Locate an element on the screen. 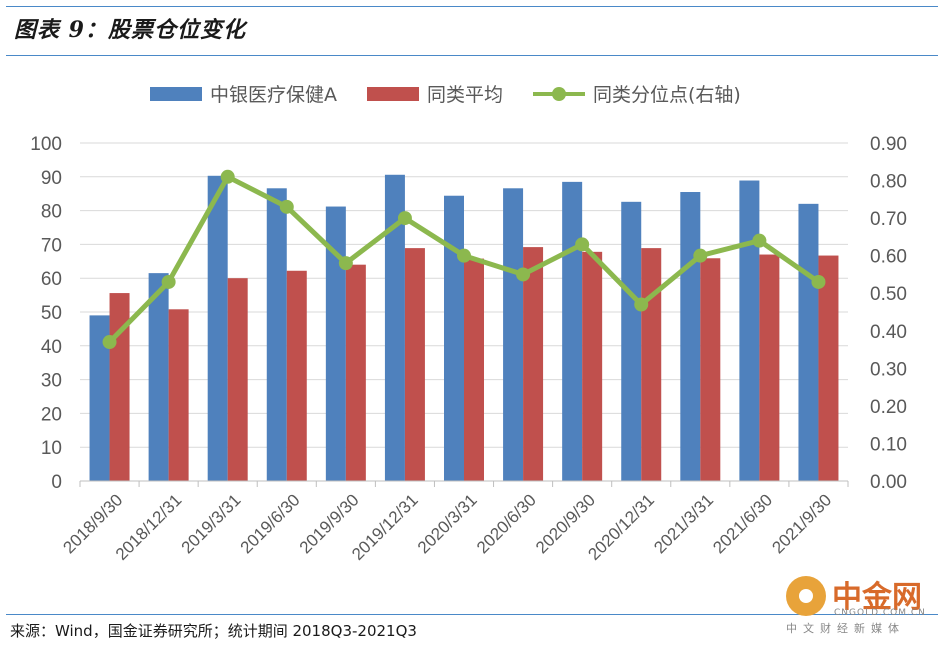  y-left-tick-label: 90 is located at coordinates (51, 178).